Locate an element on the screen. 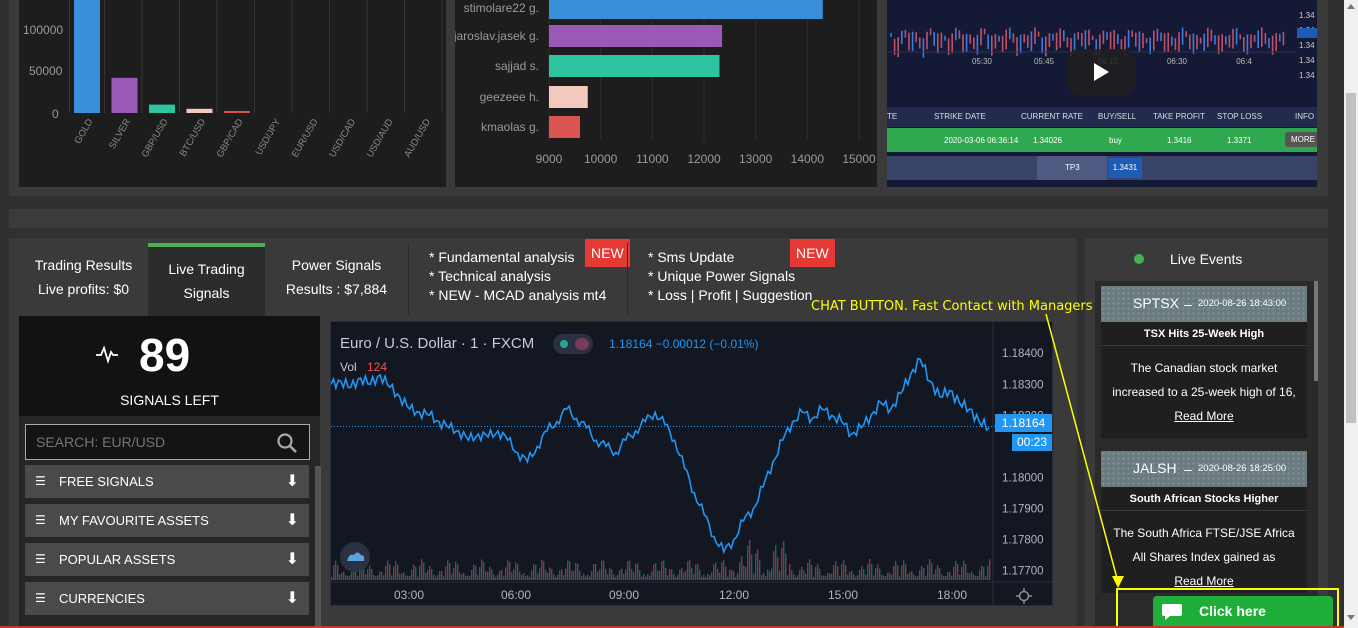  search-icon is located at coordinates (287, 443).